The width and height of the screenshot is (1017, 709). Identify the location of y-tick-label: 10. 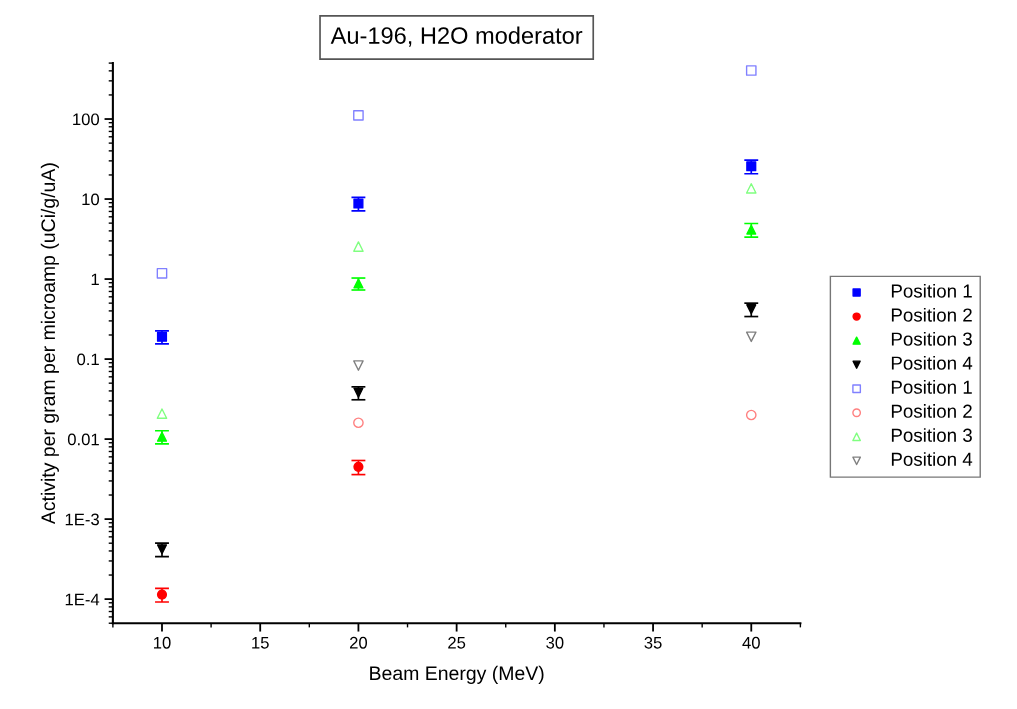
(91, 199).